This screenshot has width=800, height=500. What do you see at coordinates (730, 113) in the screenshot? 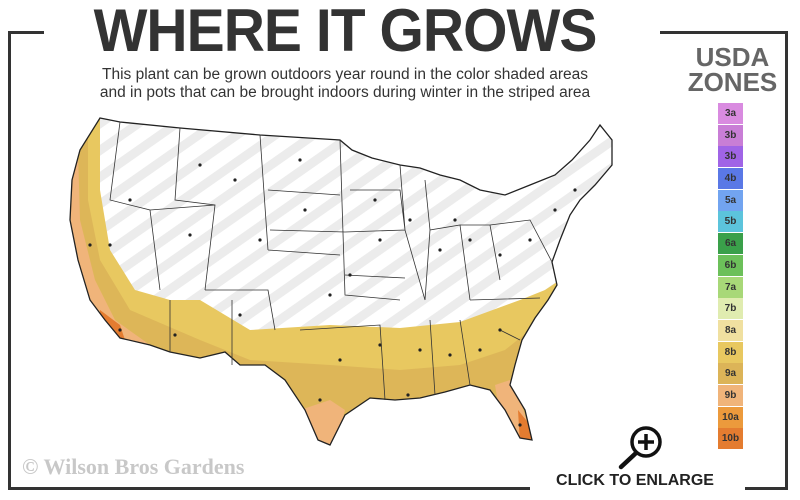
I see `legend-zone-3a: 3a` at bounding box center [730, 113].